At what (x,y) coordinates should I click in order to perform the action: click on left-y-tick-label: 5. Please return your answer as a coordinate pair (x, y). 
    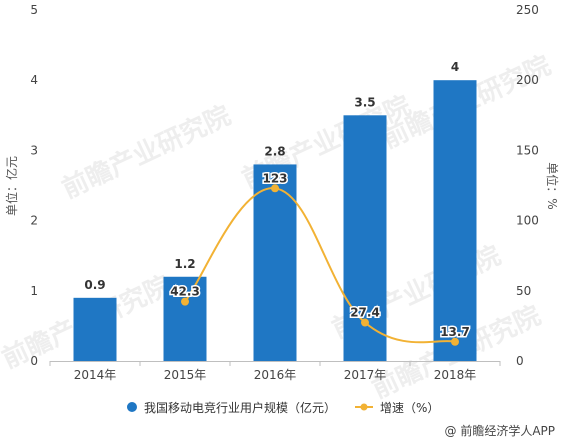
    Looking at the image, I should click on (34, 10).